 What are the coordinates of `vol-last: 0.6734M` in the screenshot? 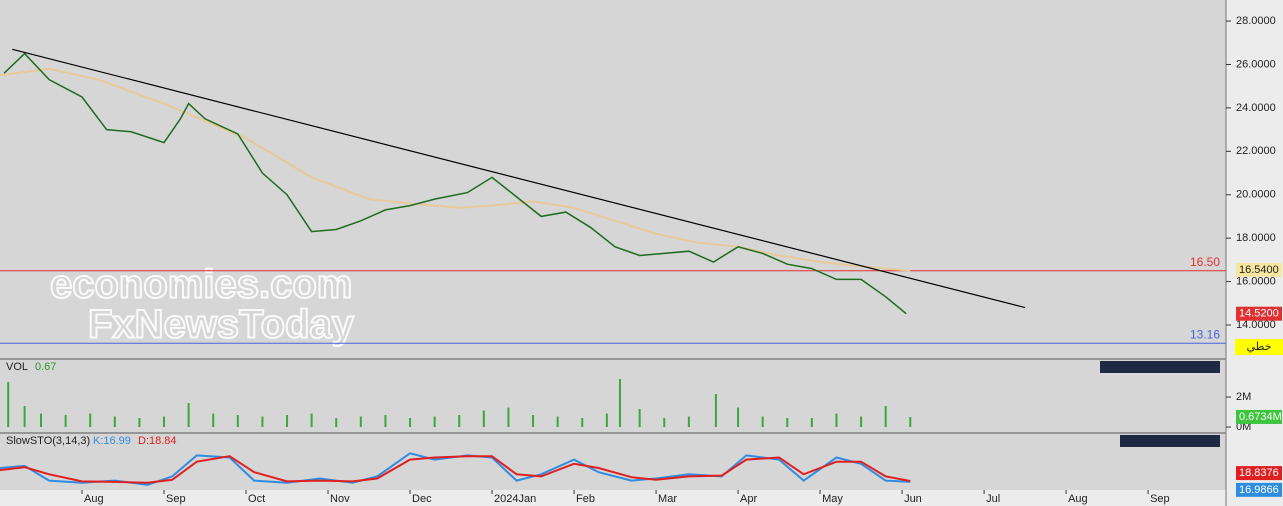 It's located at (1260, 417).